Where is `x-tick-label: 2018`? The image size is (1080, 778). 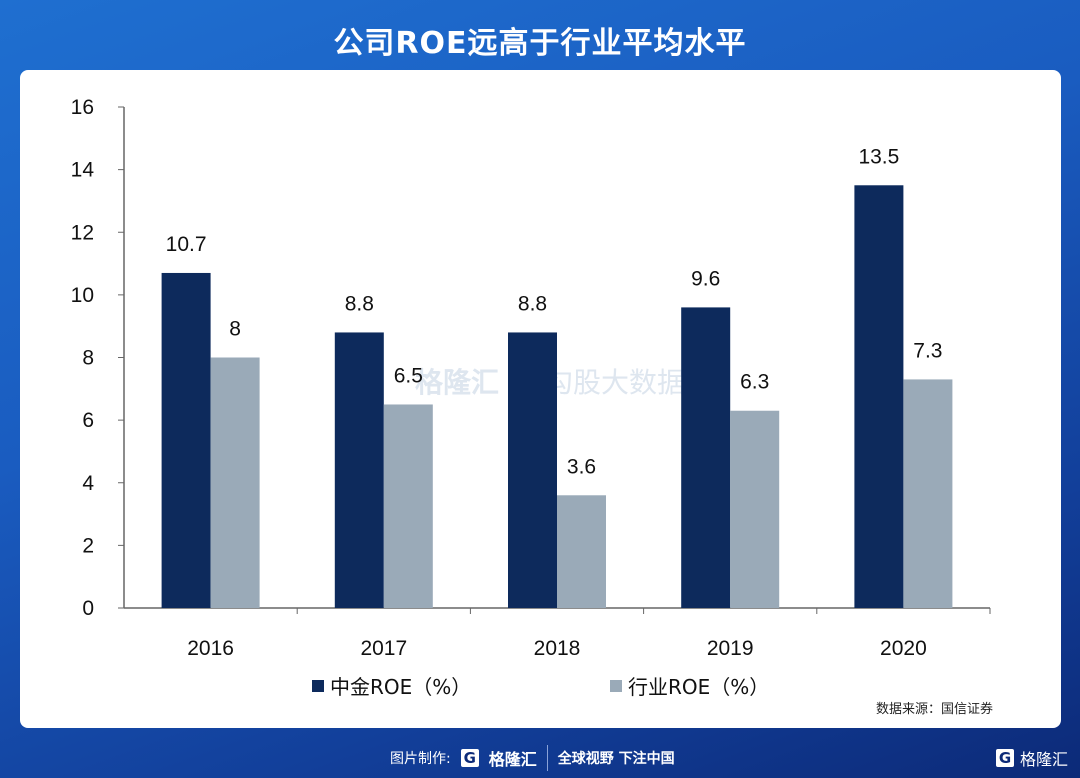
x-tick-label: 2018 is located at coordinates (557, 648).